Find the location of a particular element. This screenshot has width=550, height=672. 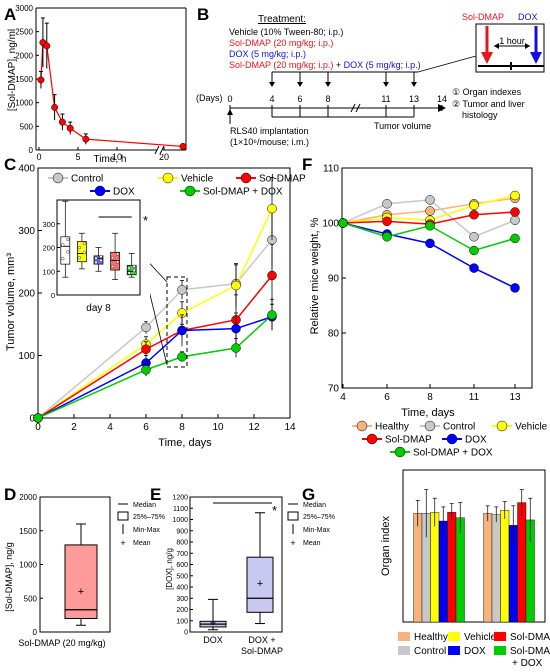

weight-point-control is located at coordinates (474, 237).